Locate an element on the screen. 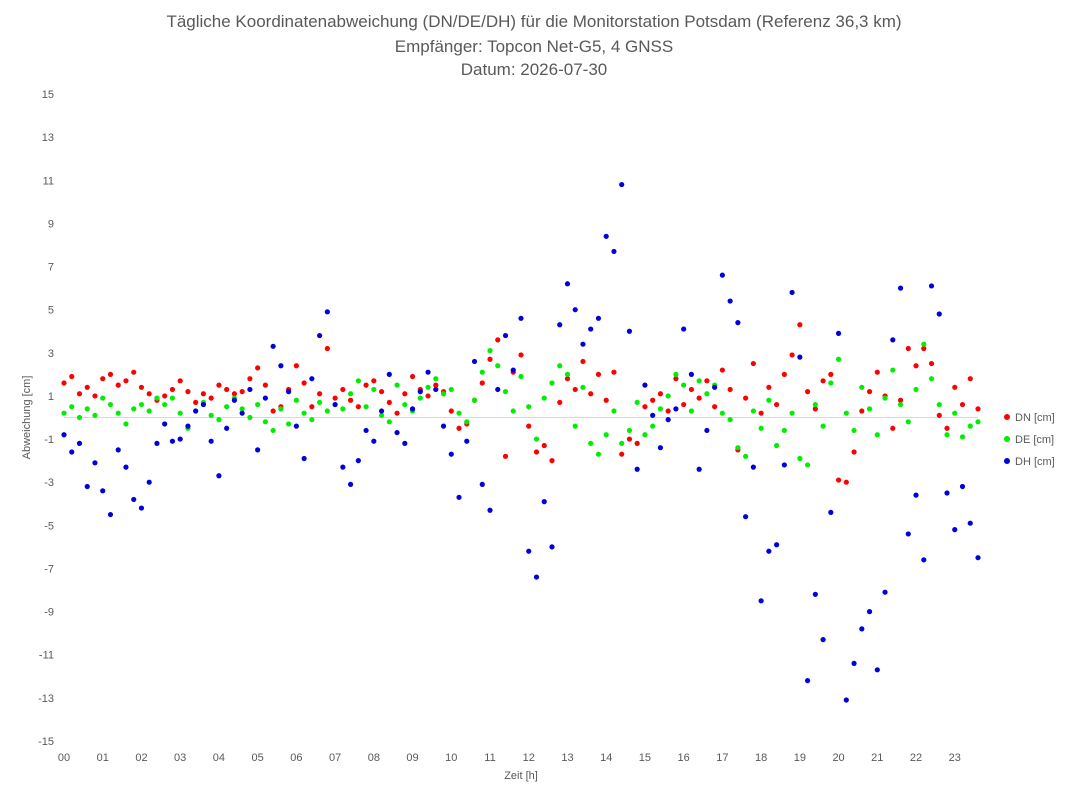 The width and height of the screenshot is (1068, 801). legend: DN [cm] DE [cm] DH [cm] is located at coordinates (1029, 440).